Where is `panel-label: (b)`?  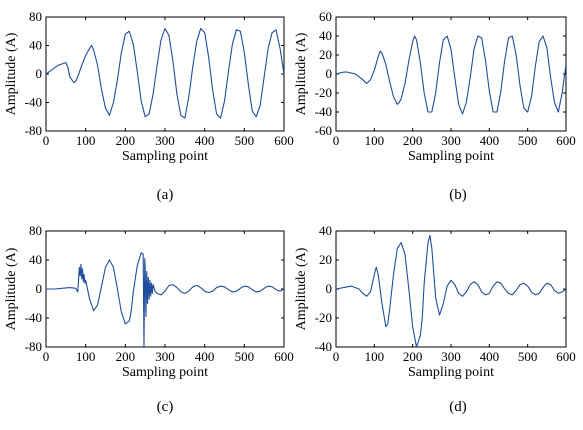
panel-label: (b) is located at coordinates (458, 195).